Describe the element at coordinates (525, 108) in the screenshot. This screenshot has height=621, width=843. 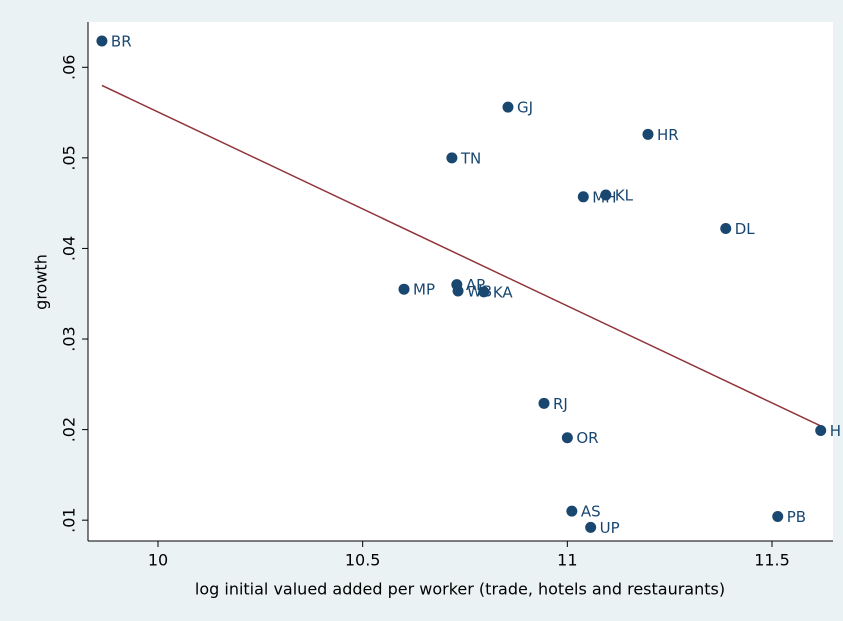
I see `point-label: GJ` at that location.